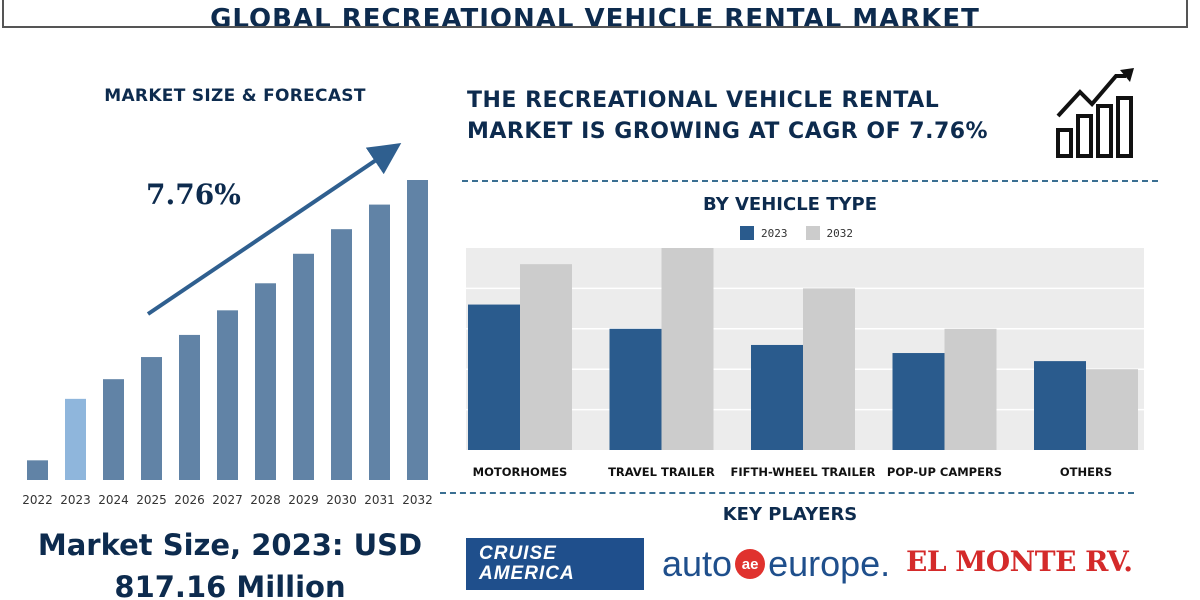 This screenshot has height=600, width=1200. Describe the element at coordinates (703, 100) in the screenshot. I see `cagr-headline-line1: THE RECREATIONAL VEHICLE RENTAL` at that location.